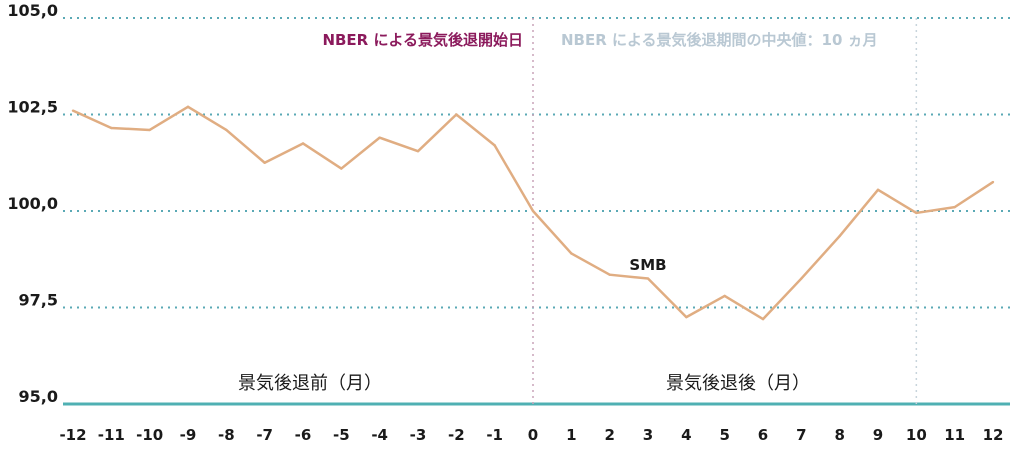  What do you see at coordinates (418, 435) in the screenshot?
I see `x-tick-label: -3` at bounding box center [418, 435].